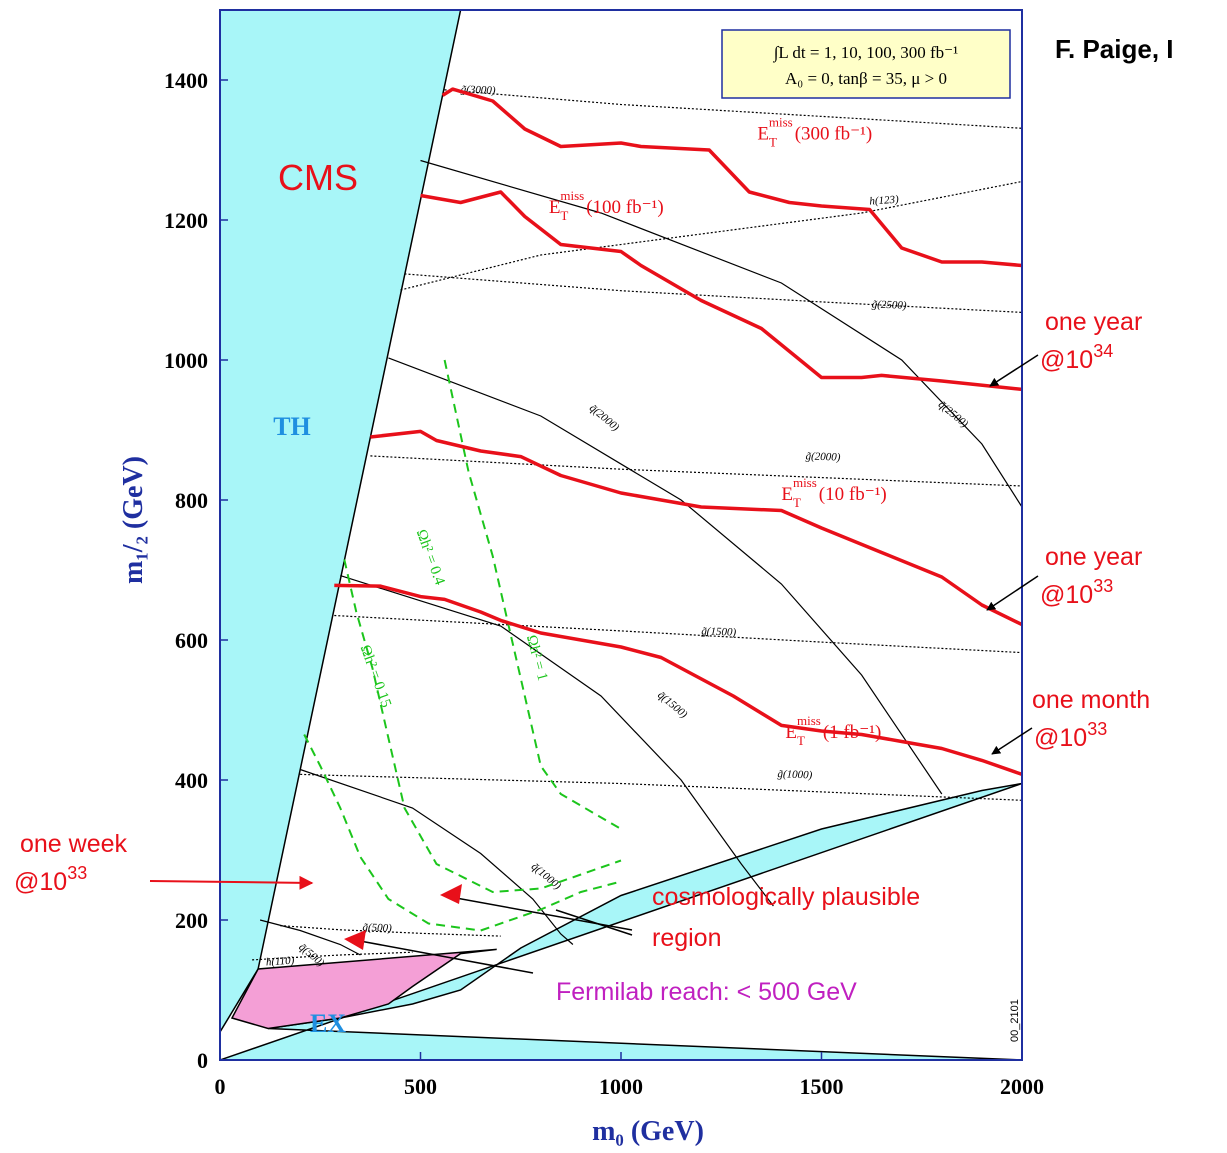 This screenshot has height=1153, width=1227. I want to click on annotation-cosmological-region: cosmologically plausible region, so click(680, 917).